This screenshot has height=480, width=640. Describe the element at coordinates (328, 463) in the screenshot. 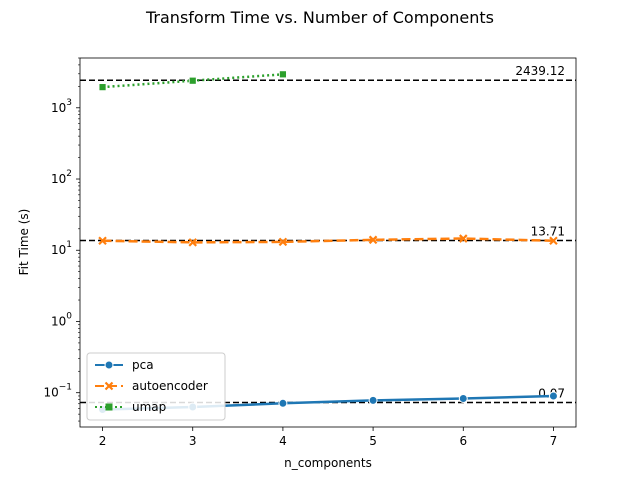

I see `x-axis-label: n_components` at that location.